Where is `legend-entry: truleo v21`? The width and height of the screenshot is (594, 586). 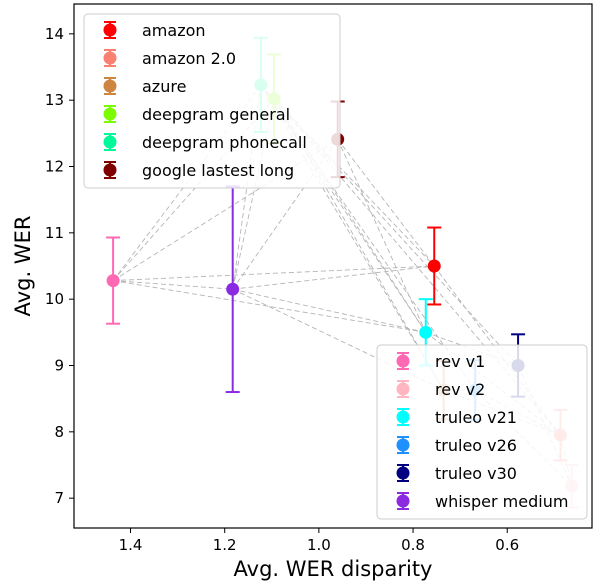 legend-entry: truleo v21 is located at coordinates (456, 417).